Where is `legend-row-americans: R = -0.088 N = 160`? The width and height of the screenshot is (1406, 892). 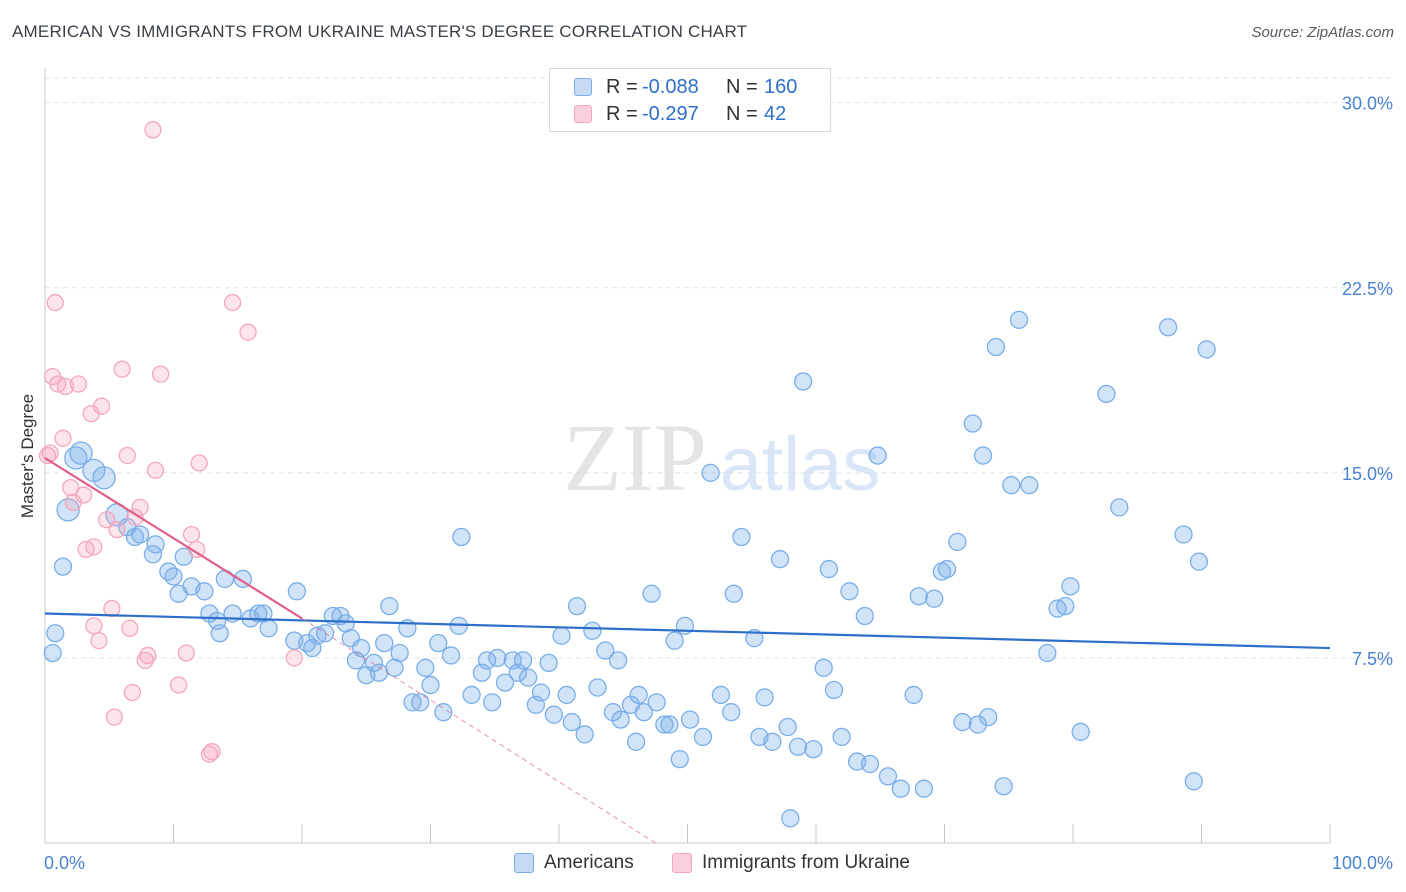 legend-row-americans: R = -0.088 N = 160 is located at coordinates (685, 87).